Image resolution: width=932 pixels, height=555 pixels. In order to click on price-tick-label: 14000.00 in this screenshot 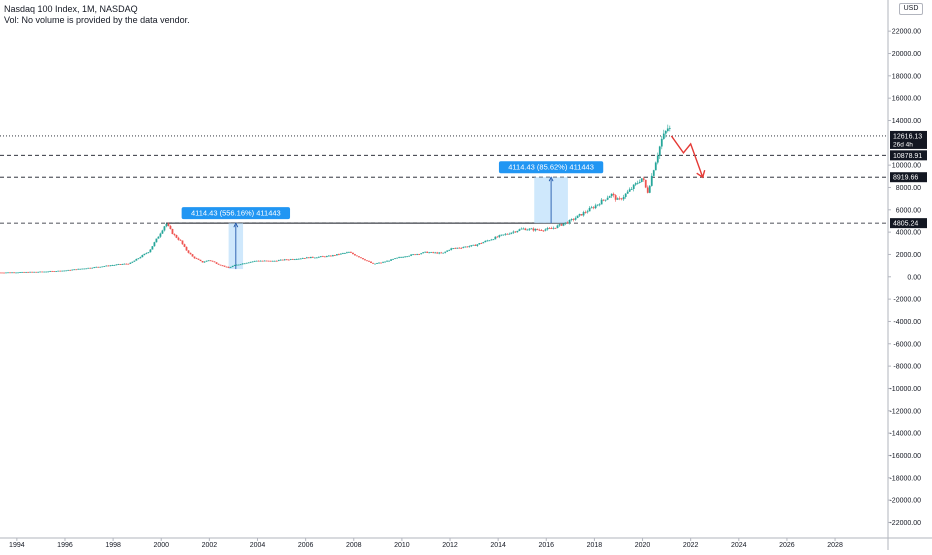, I will do `click(906, 121)`.